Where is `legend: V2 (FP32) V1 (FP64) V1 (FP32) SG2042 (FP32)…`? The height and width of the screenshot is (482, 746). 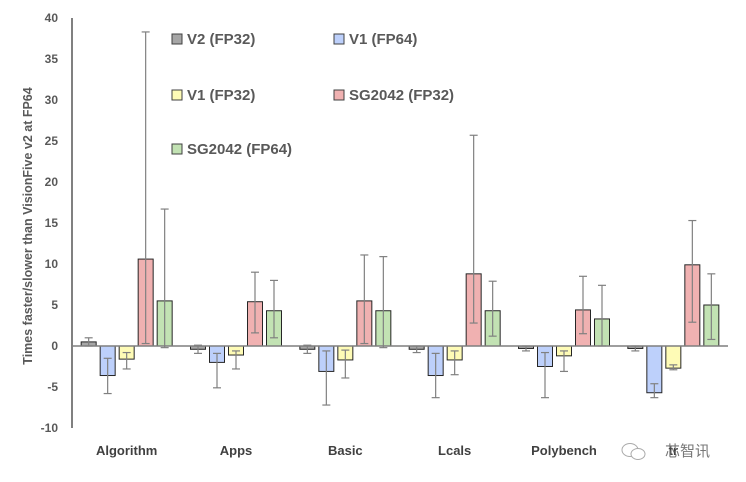 legend: V2 (FP32) V1 (FP64) V1 (FP32) SG2042 (FP32)… is located at coordinates (312, 94).